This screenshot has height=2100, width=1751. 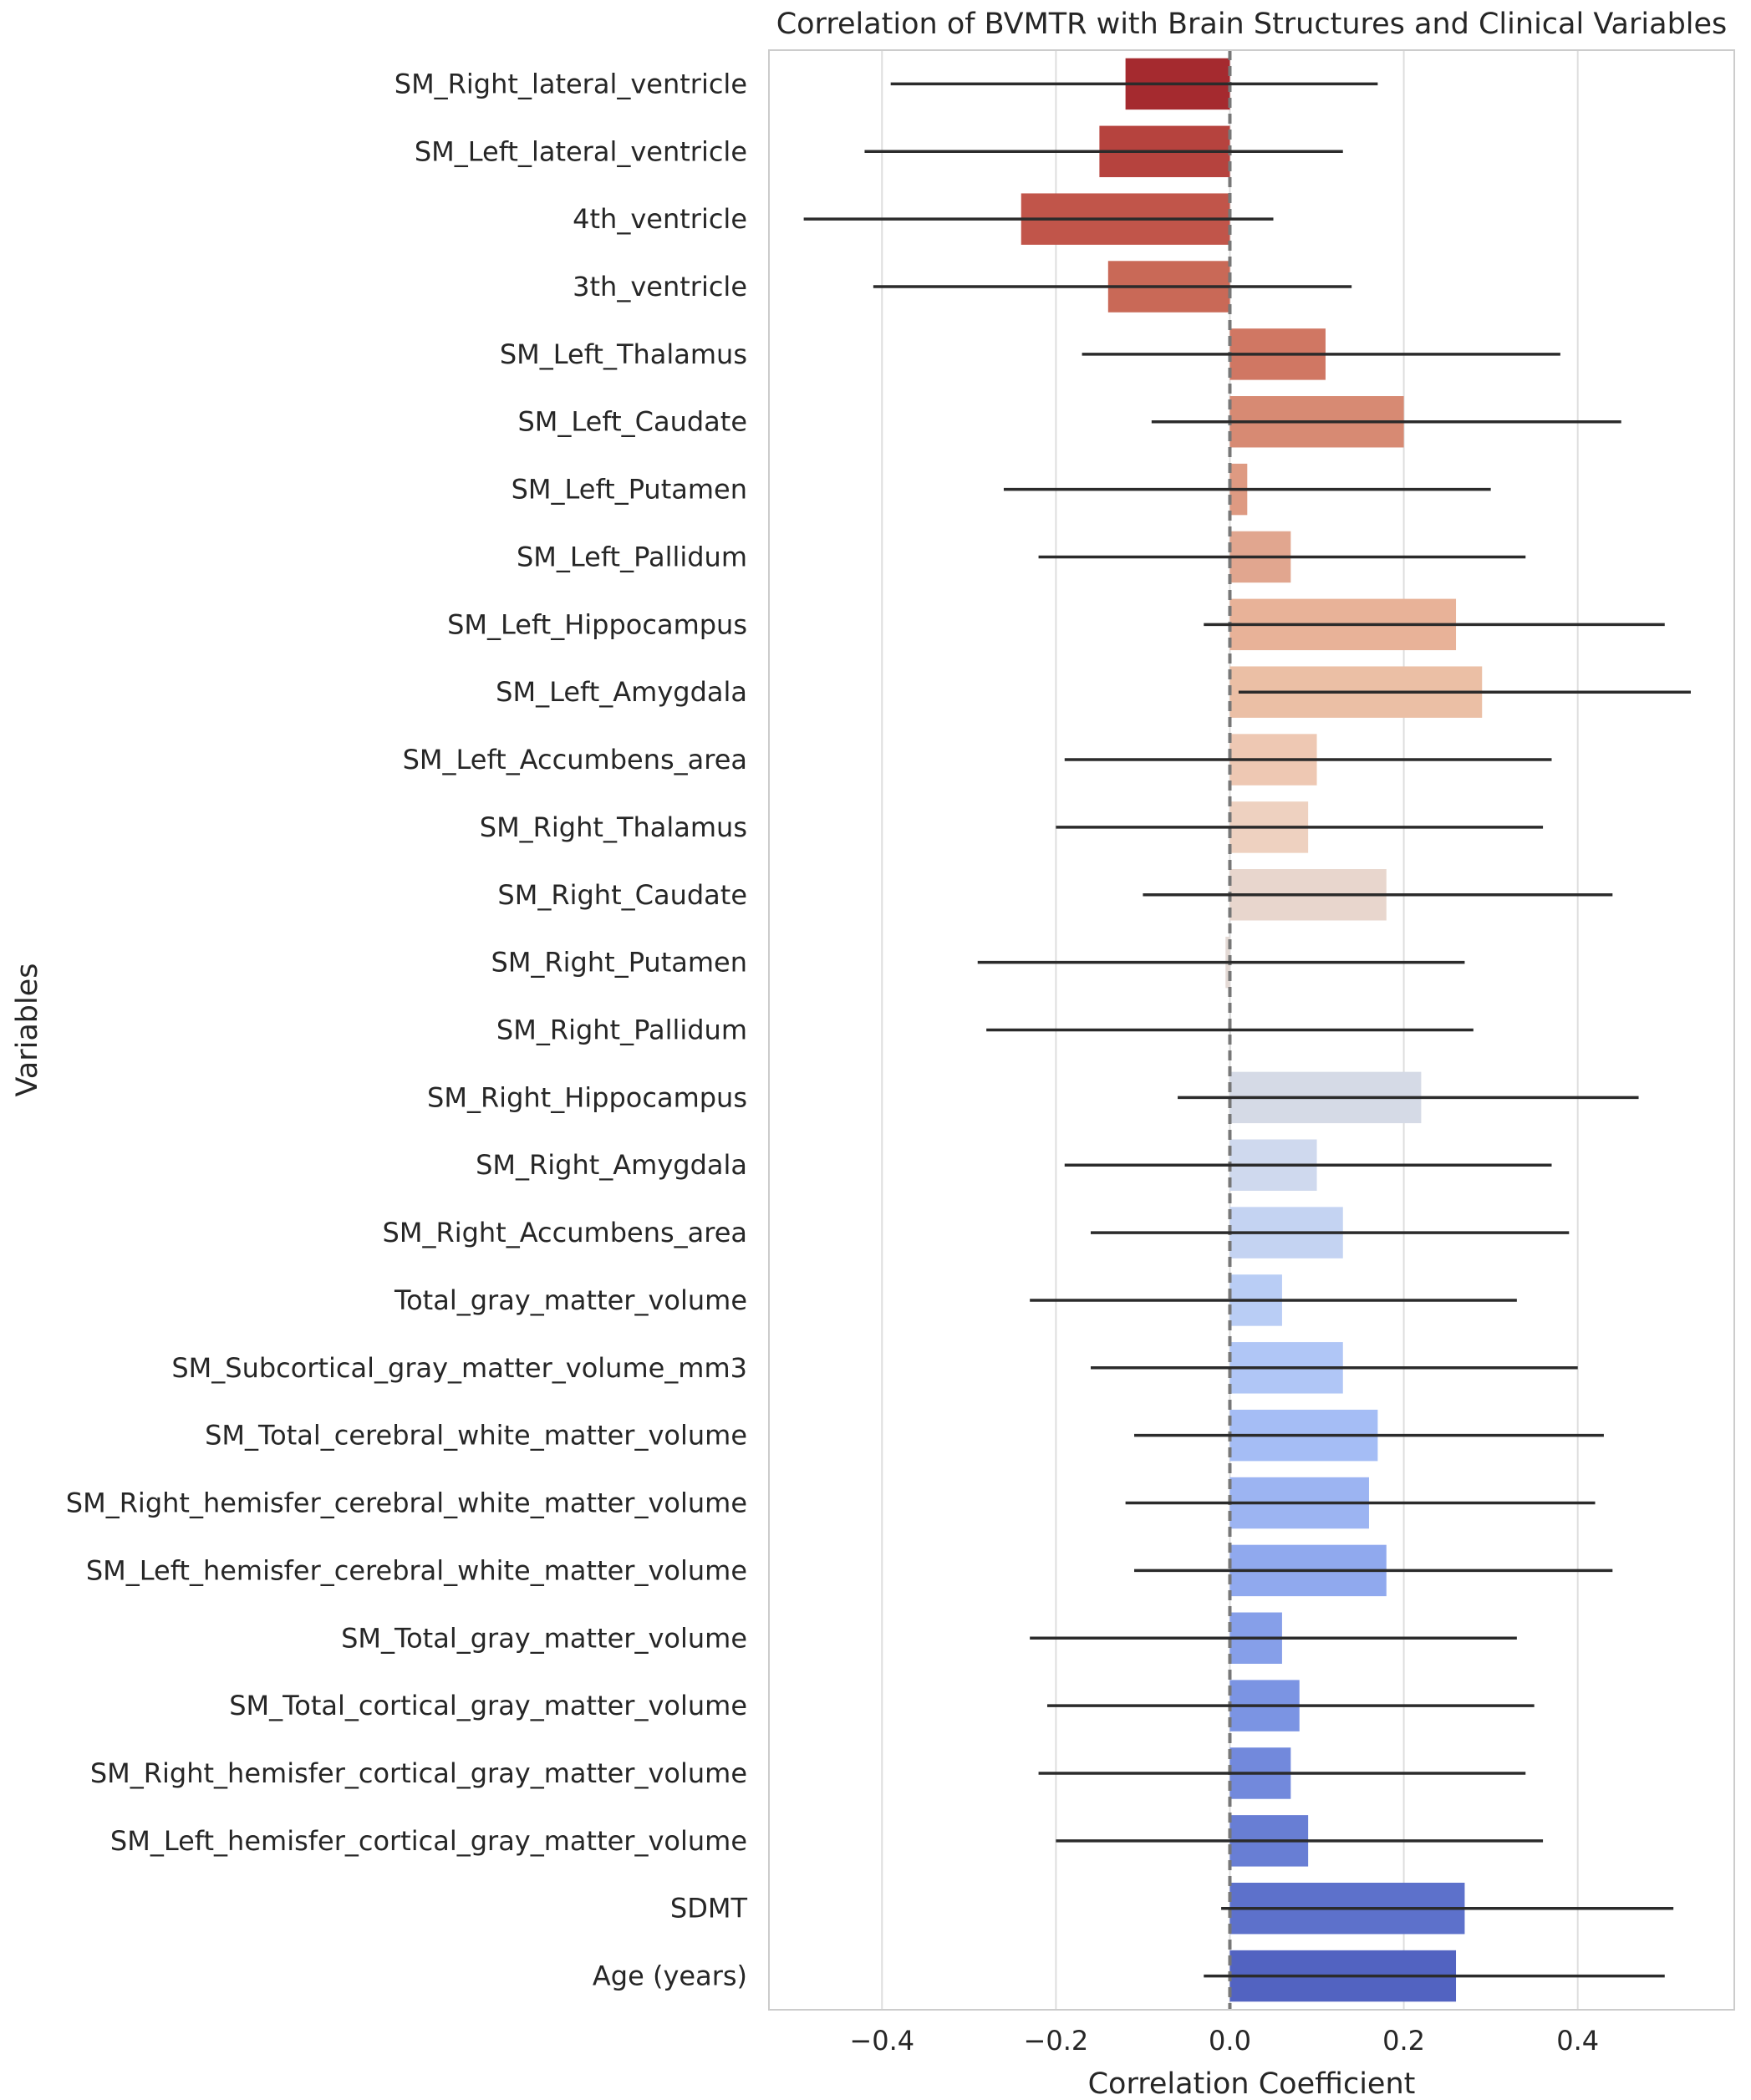 What do you see at coordinates (632, 557) in the screenshot?
I see `y-tick-label: SM_Left_Pallidum` at bounding box center [632, 557].